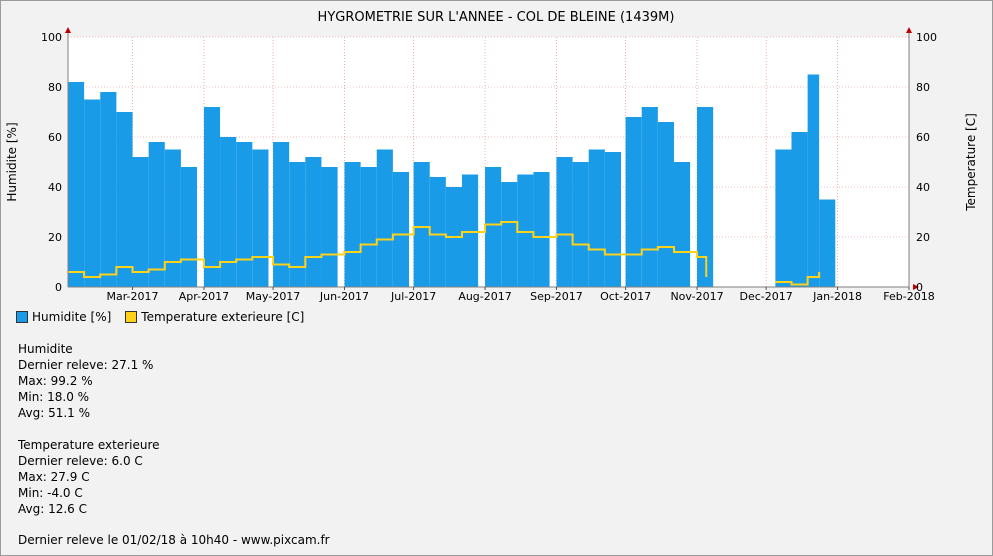 The image size is (993, 556). I want to click on legend-label-temperature: Temperature exterieure [C], so click(223, 317).